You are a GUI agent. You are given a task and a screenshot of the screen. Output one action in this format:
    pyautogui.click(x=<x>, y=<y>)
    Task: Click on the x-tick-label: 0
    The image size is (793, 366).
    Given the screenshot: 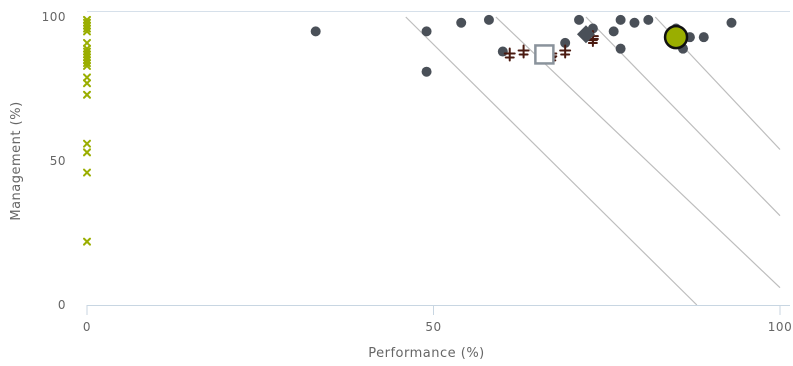 What is the action you would take?
    pyautogui.click(x=87, y=327)
    